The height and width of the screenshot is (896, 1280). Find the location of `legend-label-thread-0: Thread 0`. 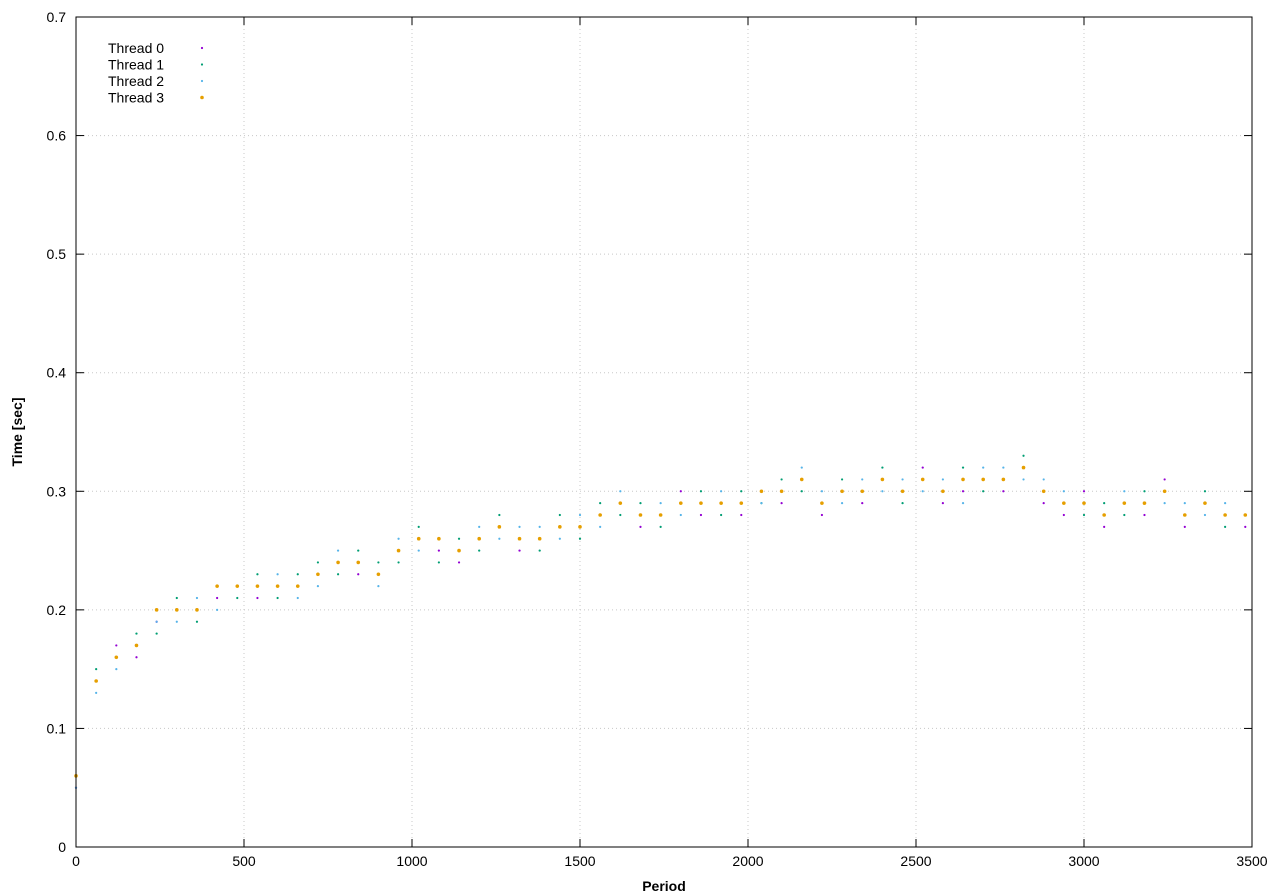

legend-label-thread-0: Thread 0 is located at coordinates (136, 48).